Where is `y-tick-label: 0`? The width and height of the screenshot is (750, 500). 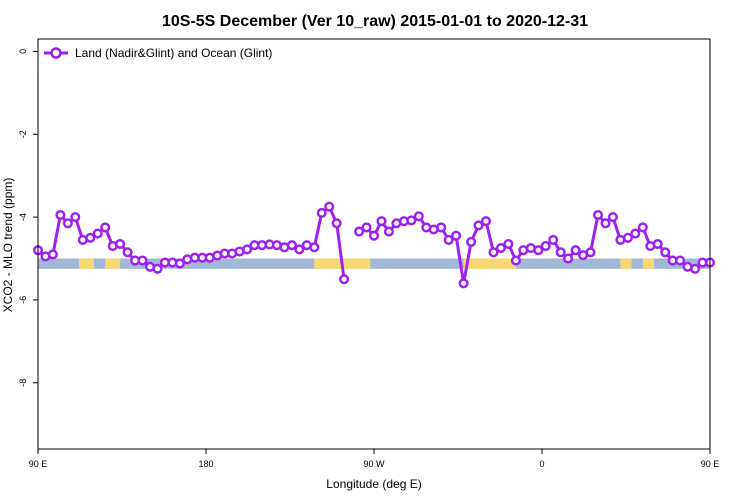
y-tick-label: 0 is located at coordinates (23, 51).